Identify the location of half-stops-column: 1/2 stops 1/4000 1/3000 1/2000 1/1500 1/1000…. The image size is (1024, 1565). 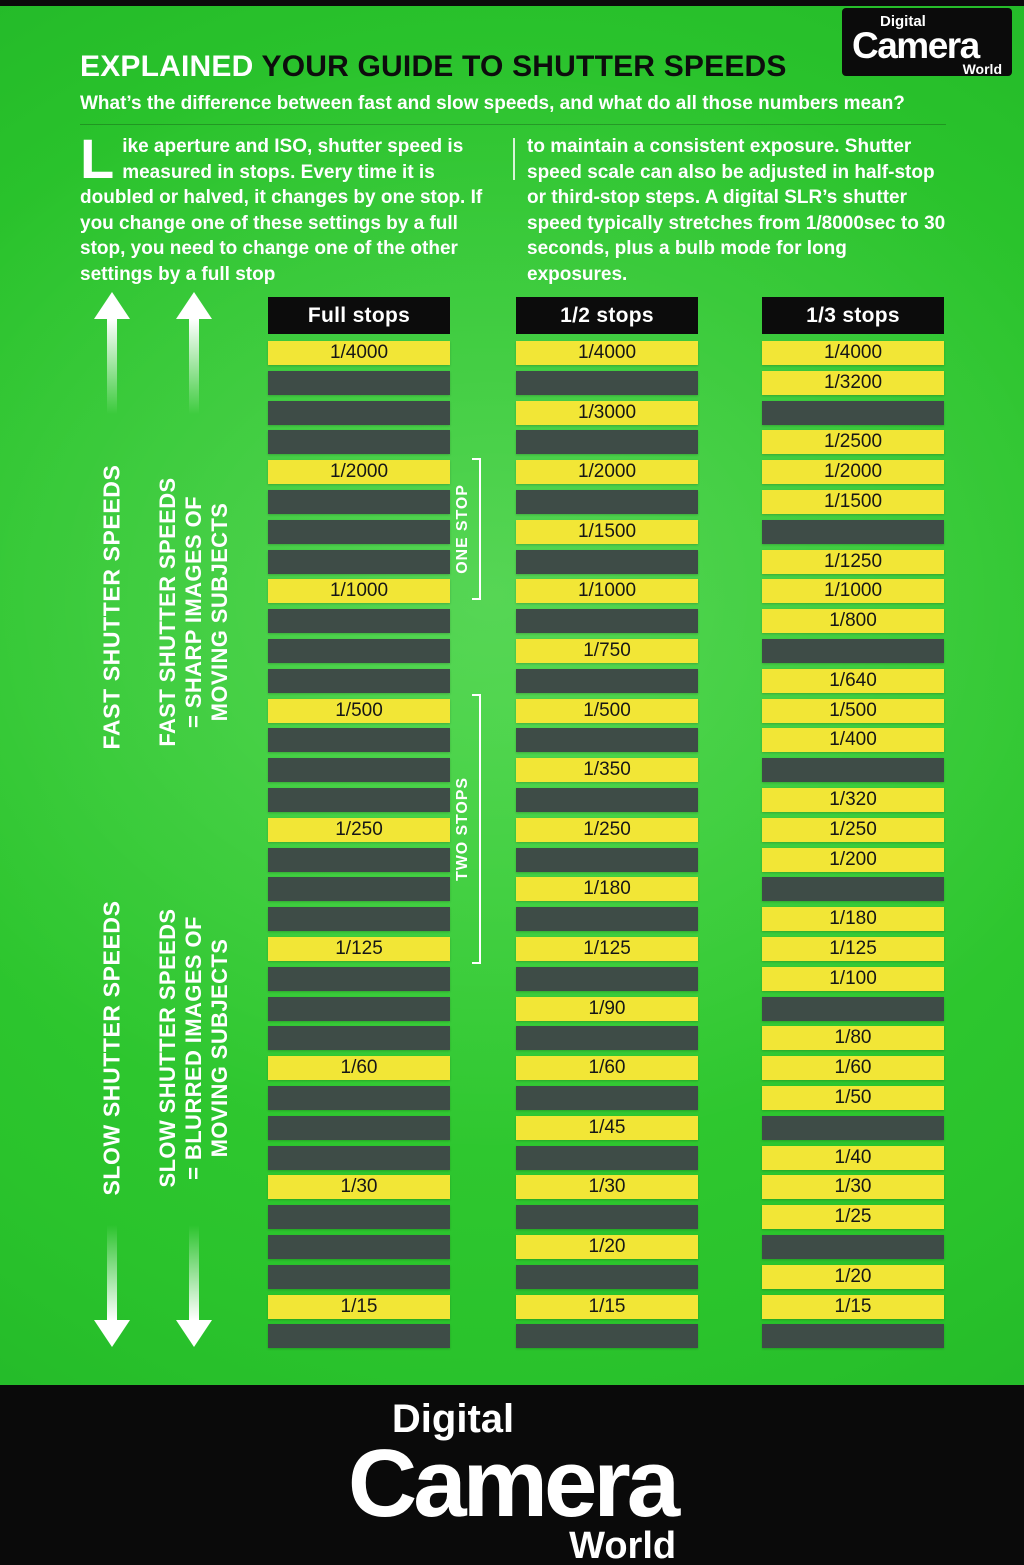
(607, 825).